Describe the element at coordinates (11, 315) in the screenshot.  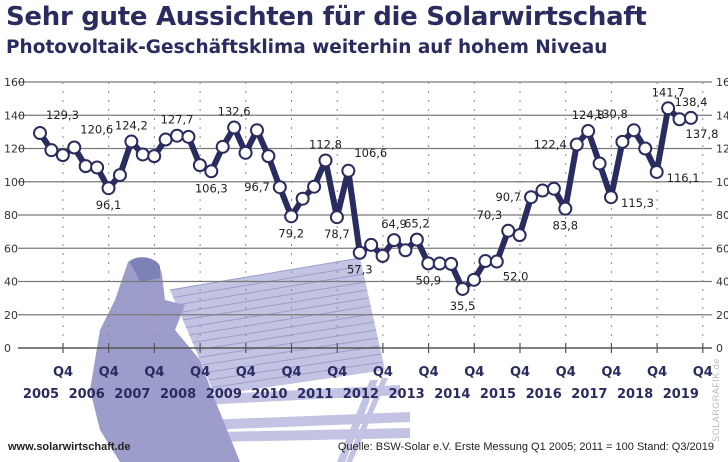
I see `y-tick-label-left: 20` at that location.